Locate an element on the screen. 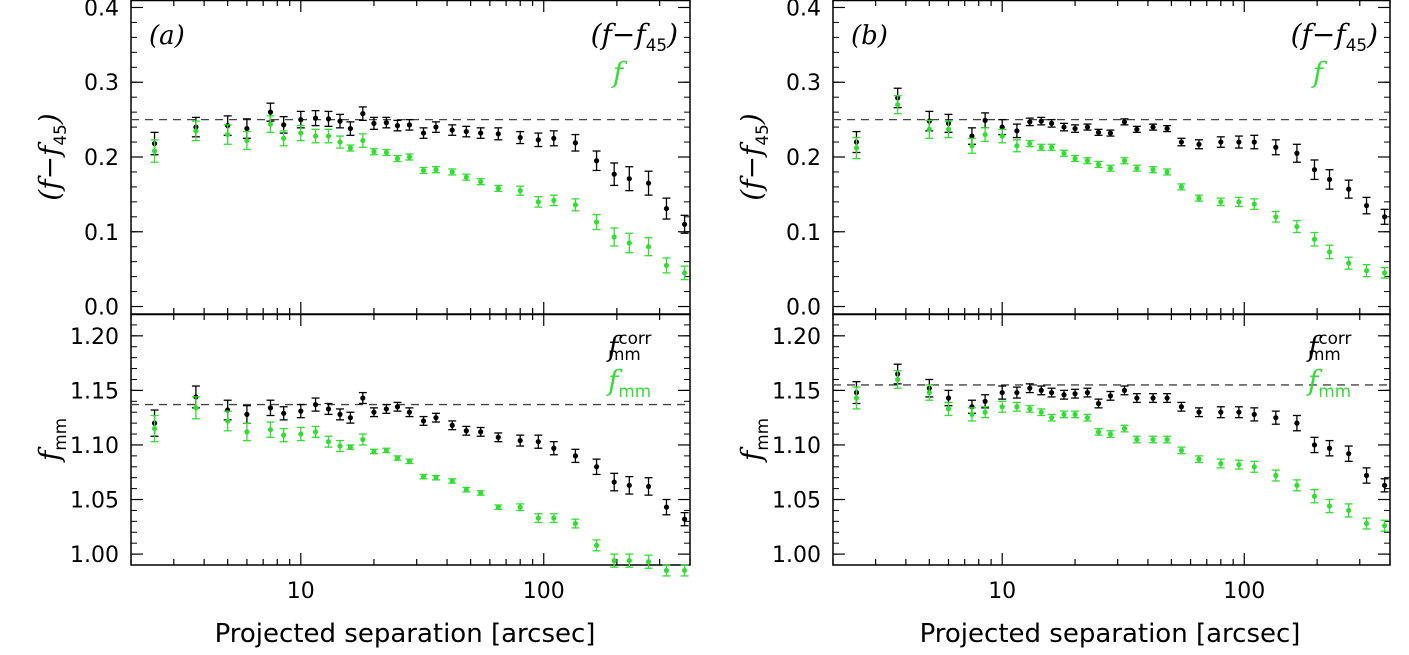 The image size is (1409, 655). x-tick-label: 100 is located at coordinates (1244, 591).